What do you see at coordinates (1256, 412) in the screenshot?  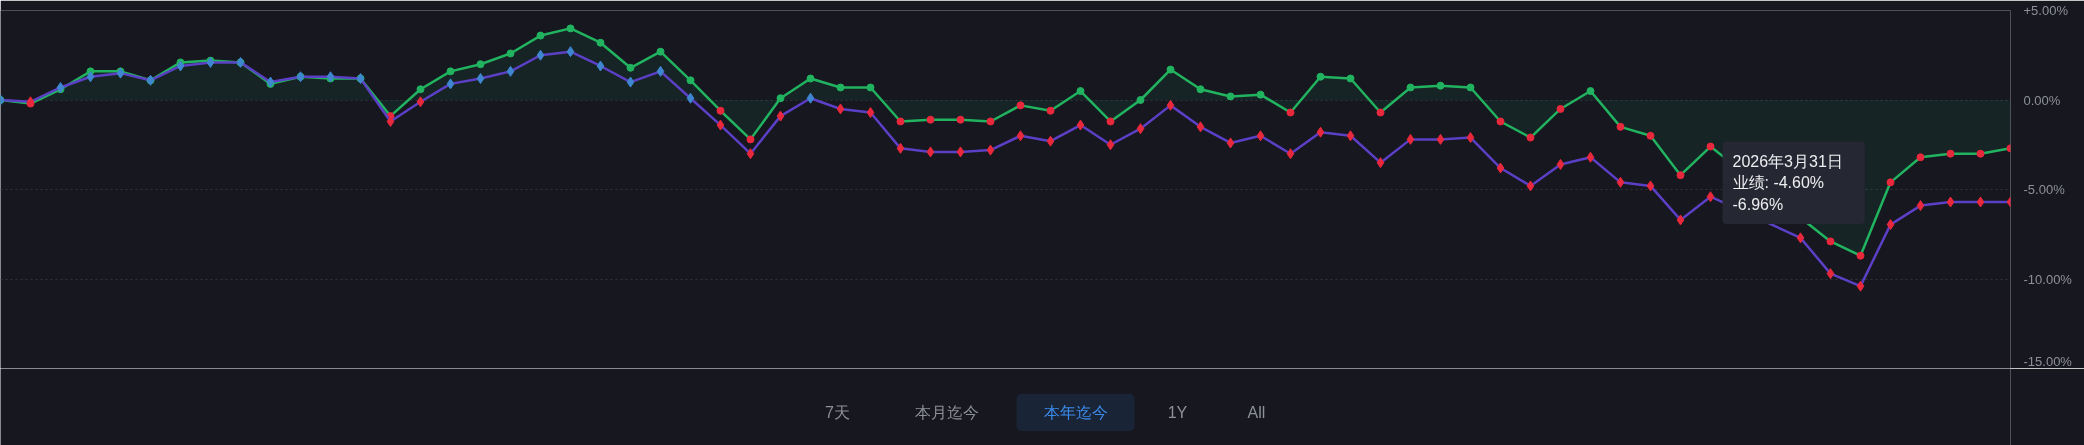 I see `text: All` at bounding box center [1256, 412].